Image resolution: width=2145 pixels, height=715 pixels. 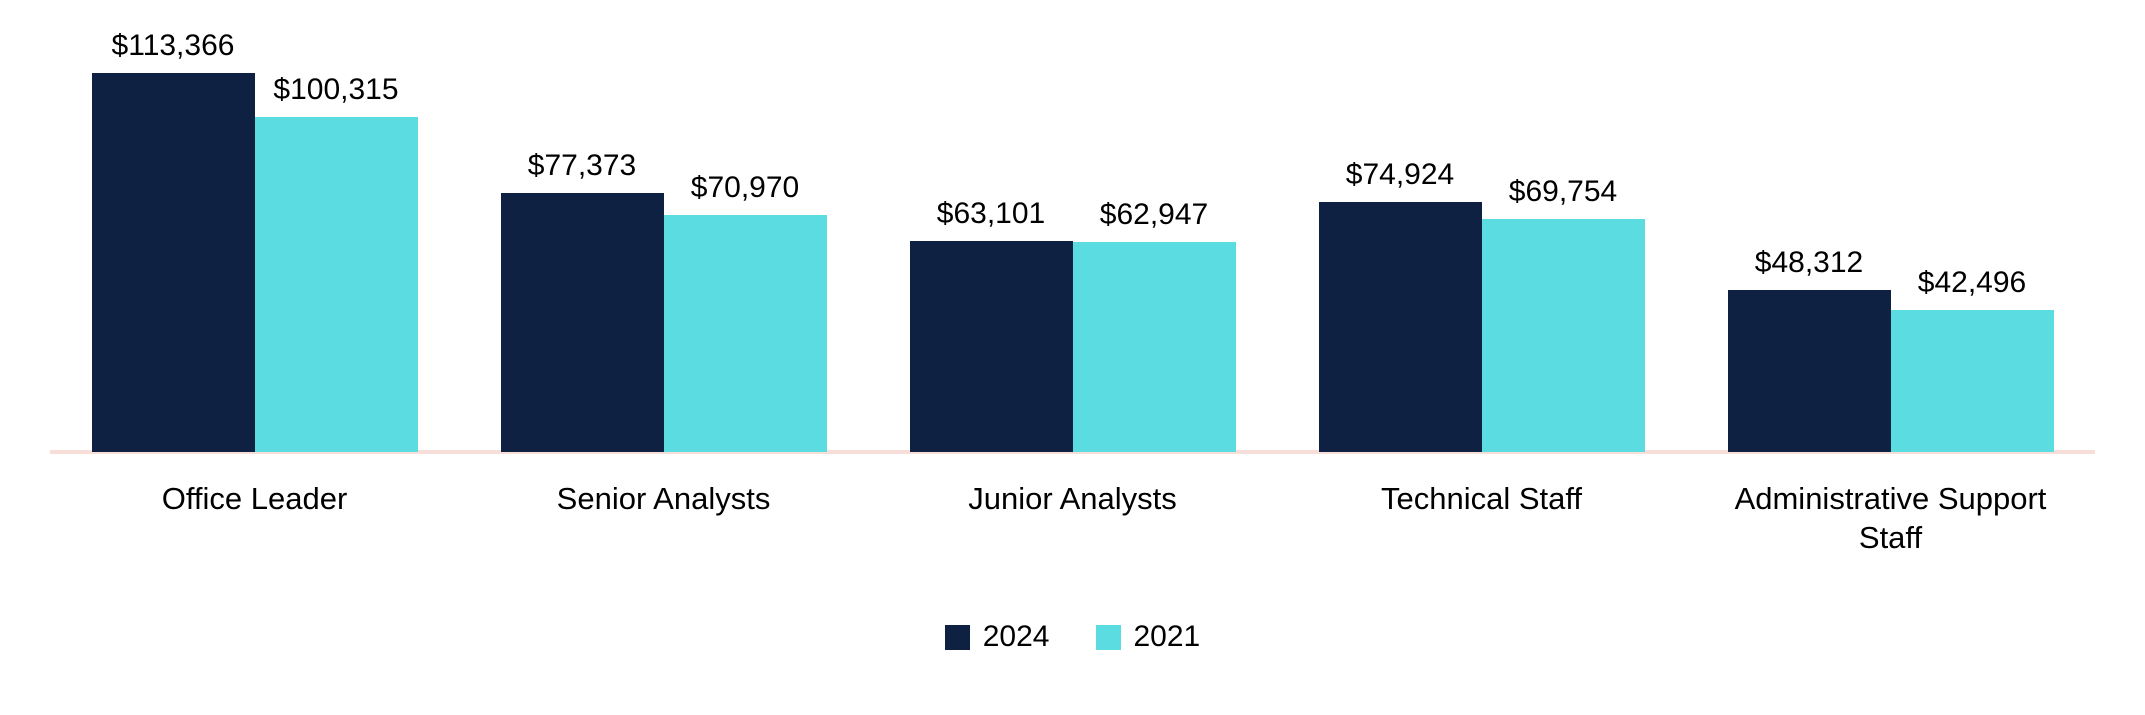 What do you see at coordinates (582, 165) in the screenshot?
I see `value-label-2024-2: $77,373` at bounding box center [582, 165].